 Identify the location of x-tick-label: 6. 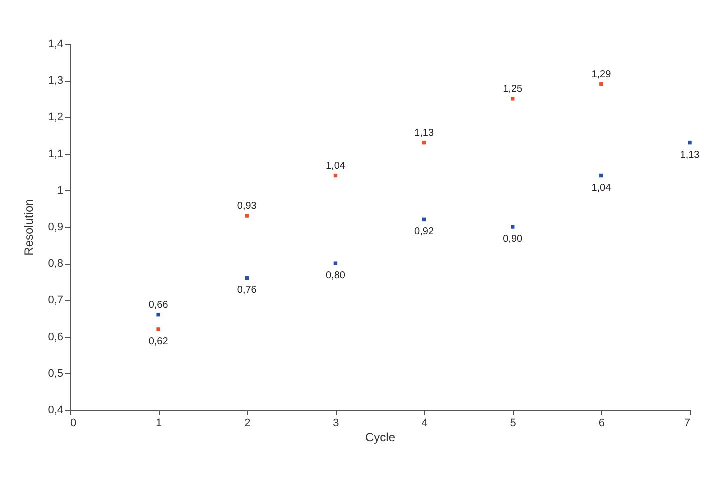
(601, 424).